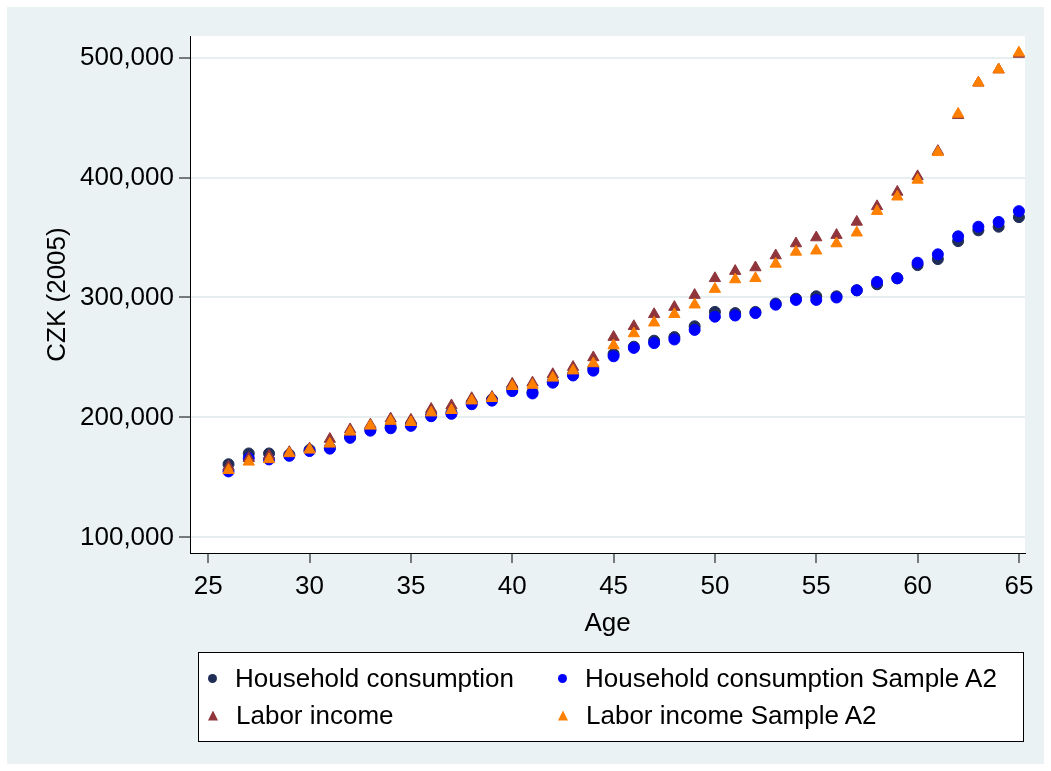 Image resolution: width=1051 pixels, height=771 pixels. Describe the element at coordinates (614, 584) in the screenshot. I see `x-tick-label: 45` at that location.